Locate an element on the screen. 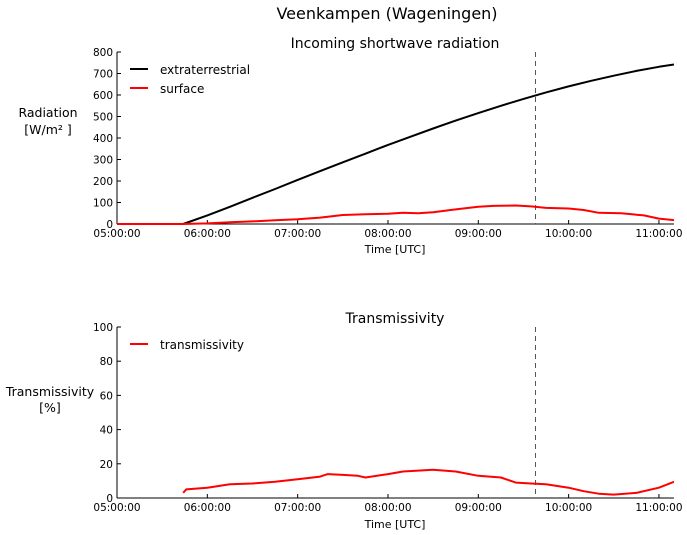  transmissivity-ylabel-line2: [%] is located at coordinates (50, 407).